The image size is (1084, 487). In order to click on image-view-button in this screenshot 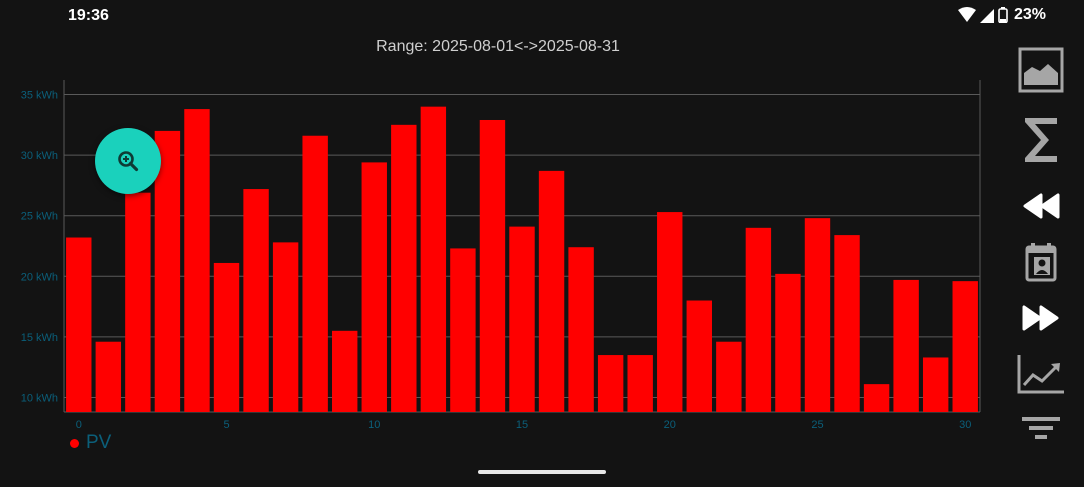, I will do `click(1041, 70)`.